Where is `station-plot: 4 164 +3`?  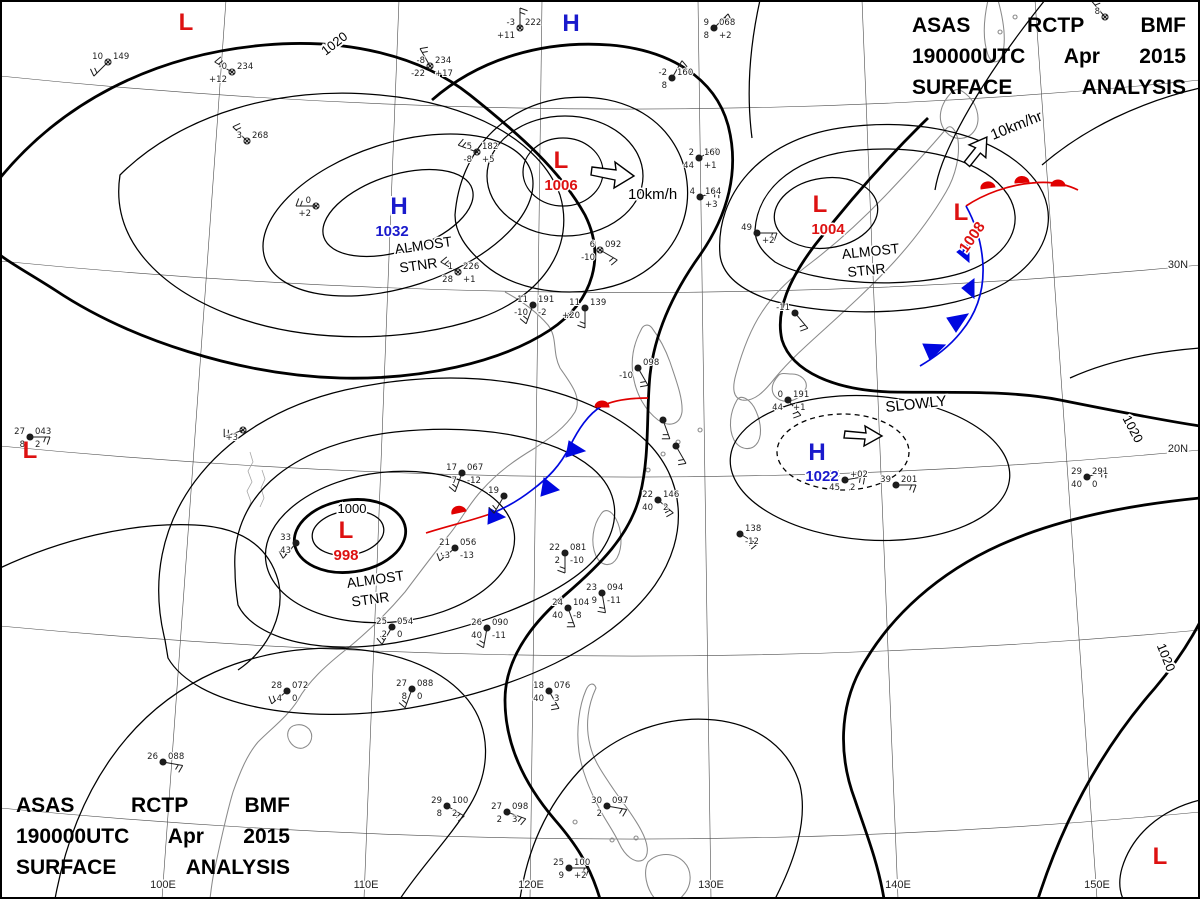 station-plot: 4 164 +3 is located at coordinates (706, 198).